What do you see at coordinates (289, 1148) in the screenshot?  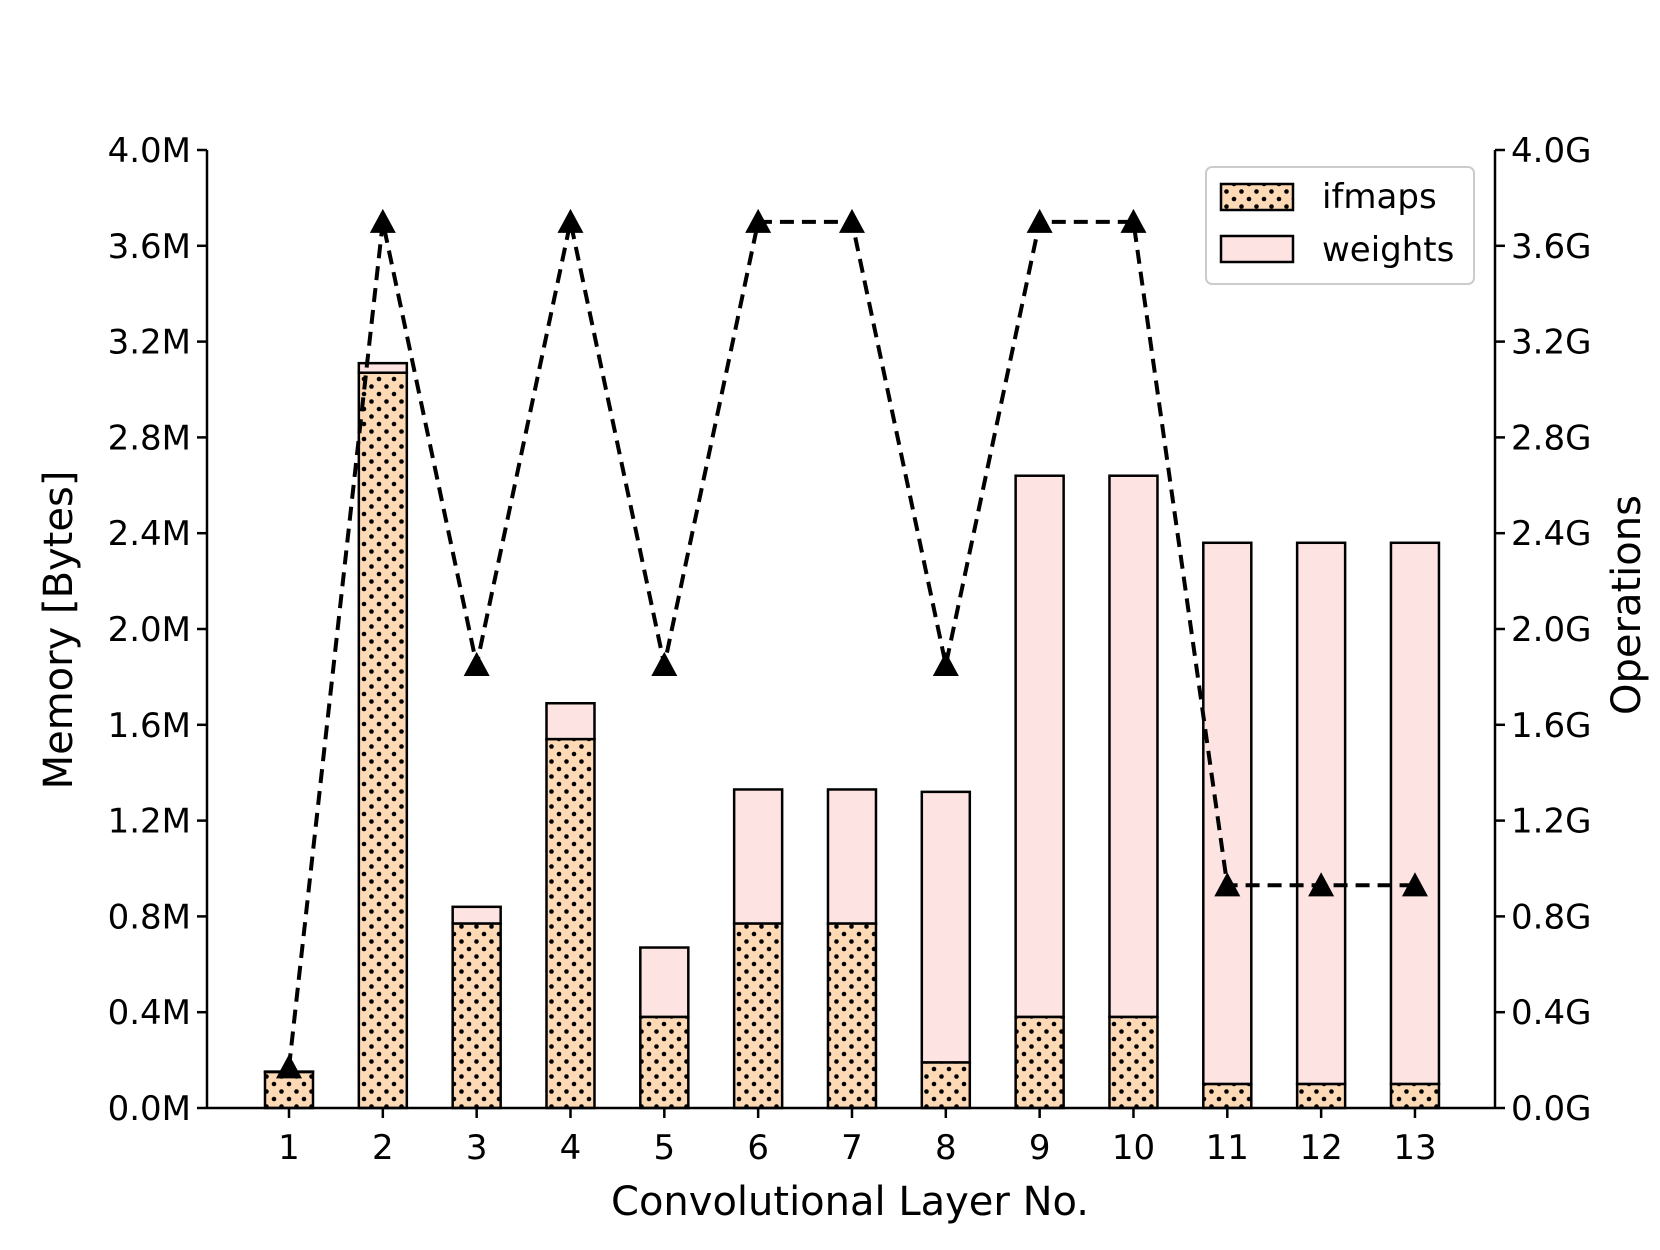 I see `x-tick-label: 1` at bounding box center [289, 1148].